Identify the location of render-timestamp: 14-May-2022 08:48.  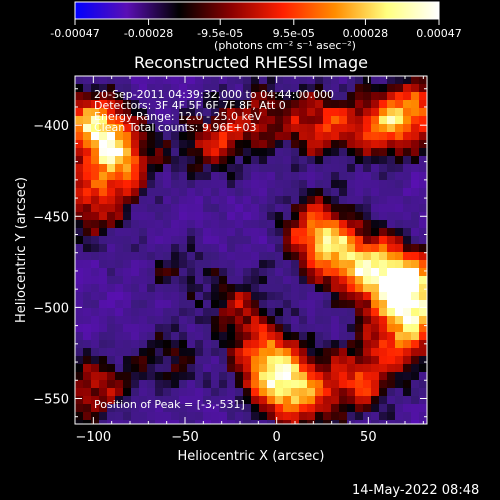
(415, 490).